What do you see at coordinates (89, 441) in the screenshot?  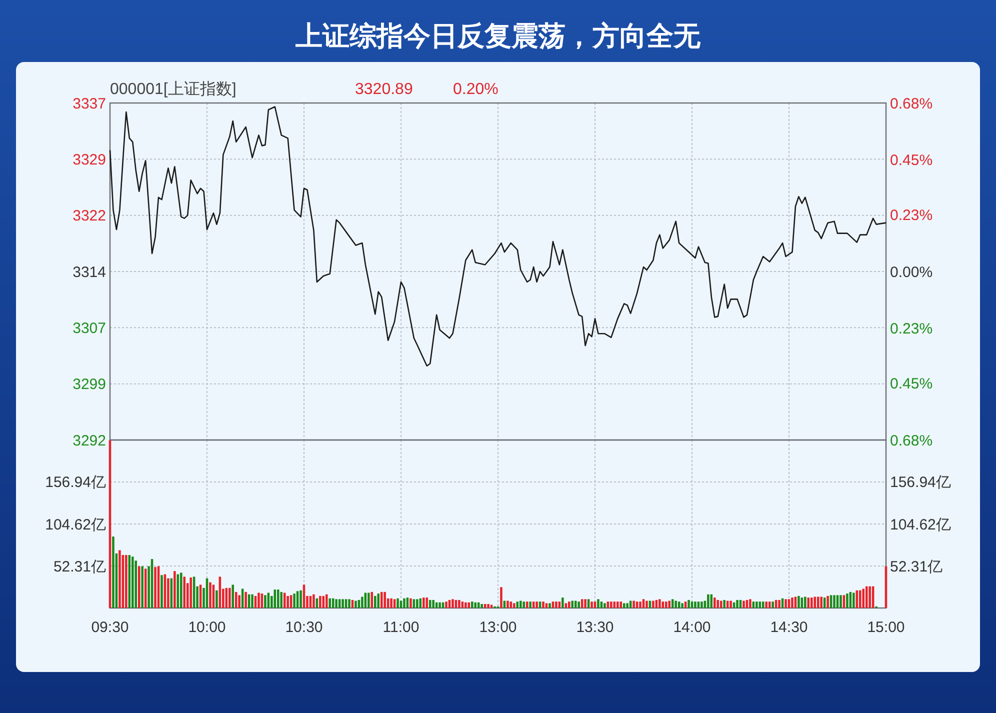 I see `y-tick-label: 3292` at bounding box center [89, 441].